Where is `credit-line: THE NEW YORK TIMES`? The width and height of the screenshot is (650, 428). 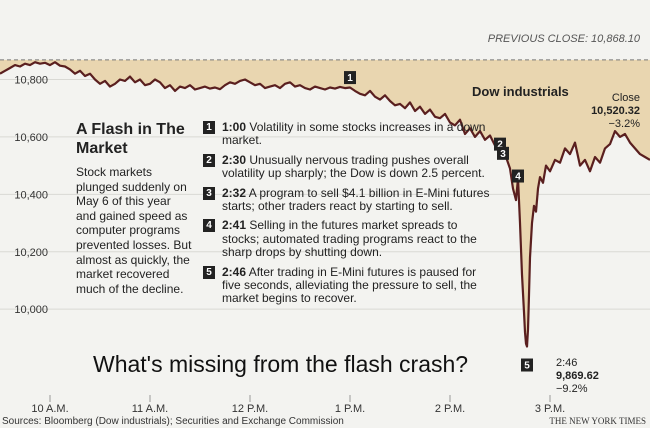 credit-line: THE NEW YORK TIMES is located at coordinates (597, 421).